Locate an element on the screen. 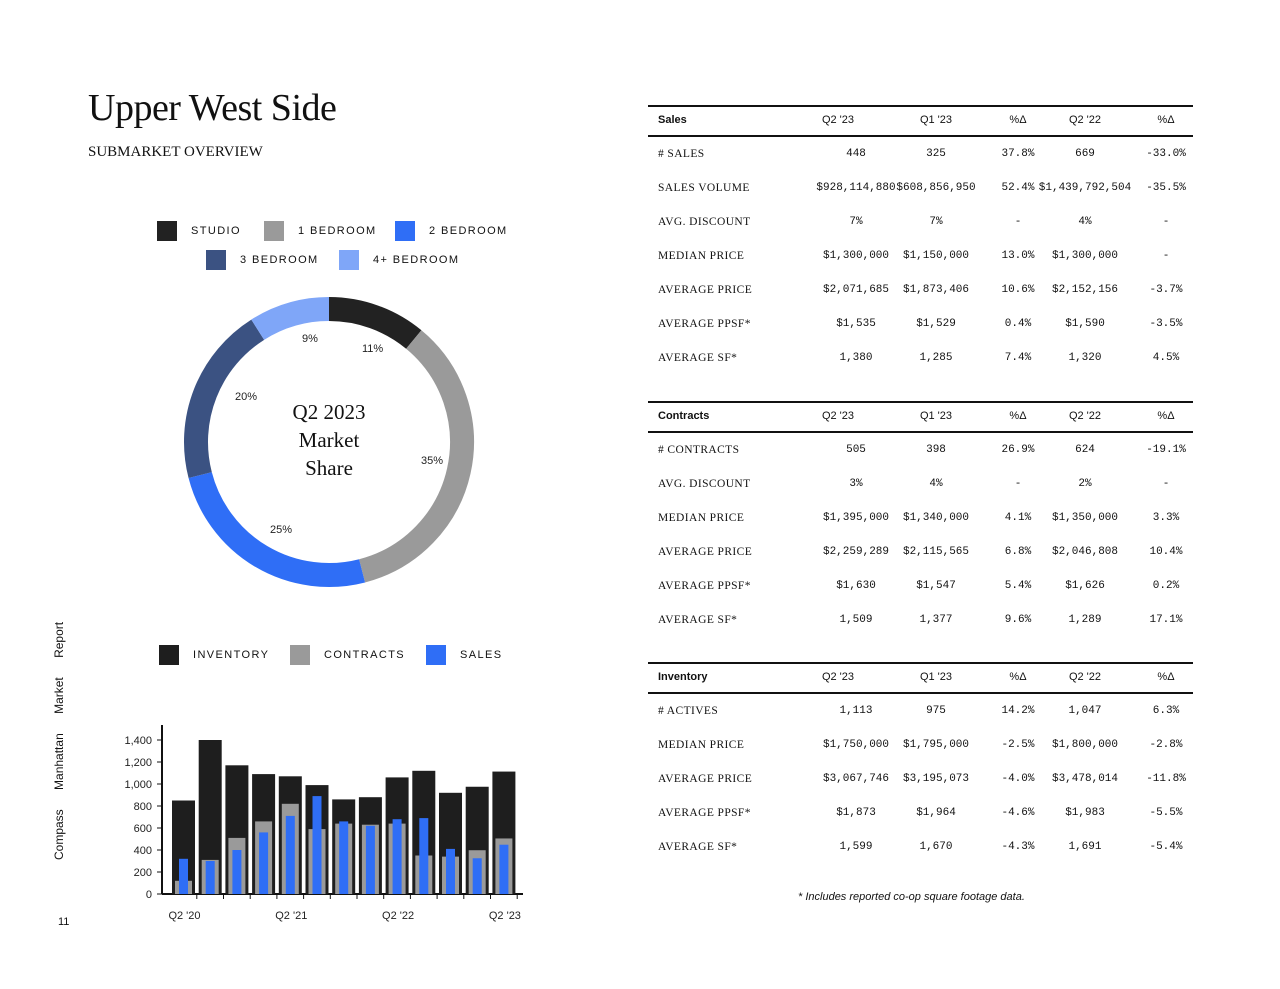  donut-slice-studio is located at coordinates (375, 323).